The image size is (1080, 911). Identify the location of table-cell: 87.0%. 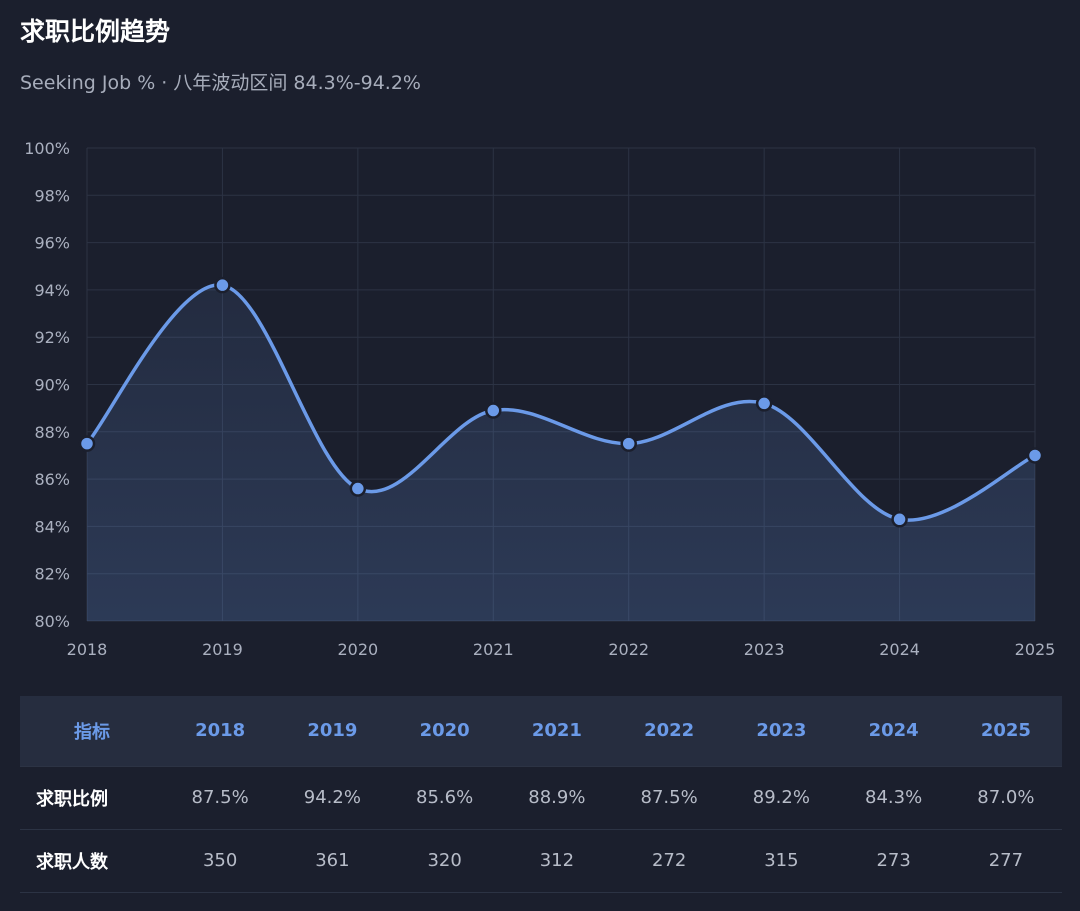
(1006, 797).